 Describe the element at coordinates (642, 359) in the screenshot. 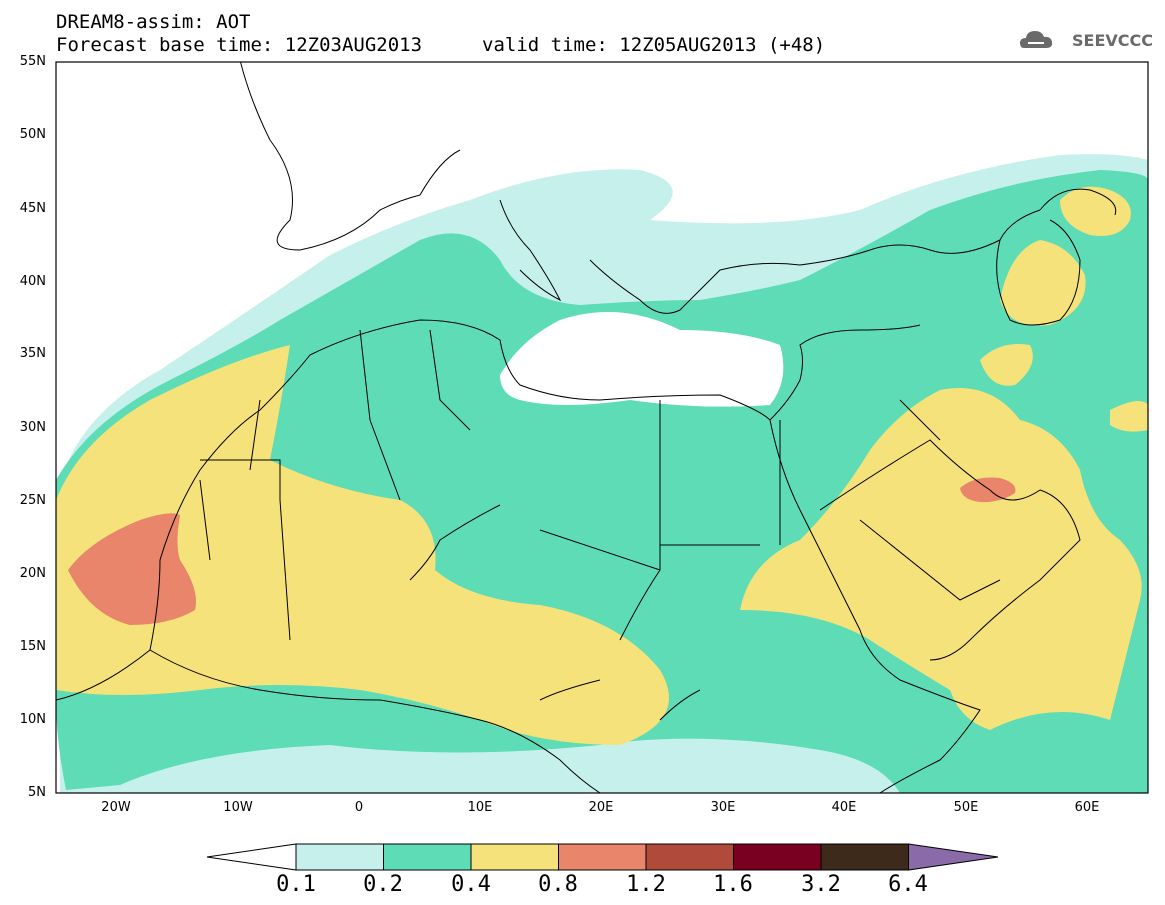

I see `mediterranean-clear` at that location.